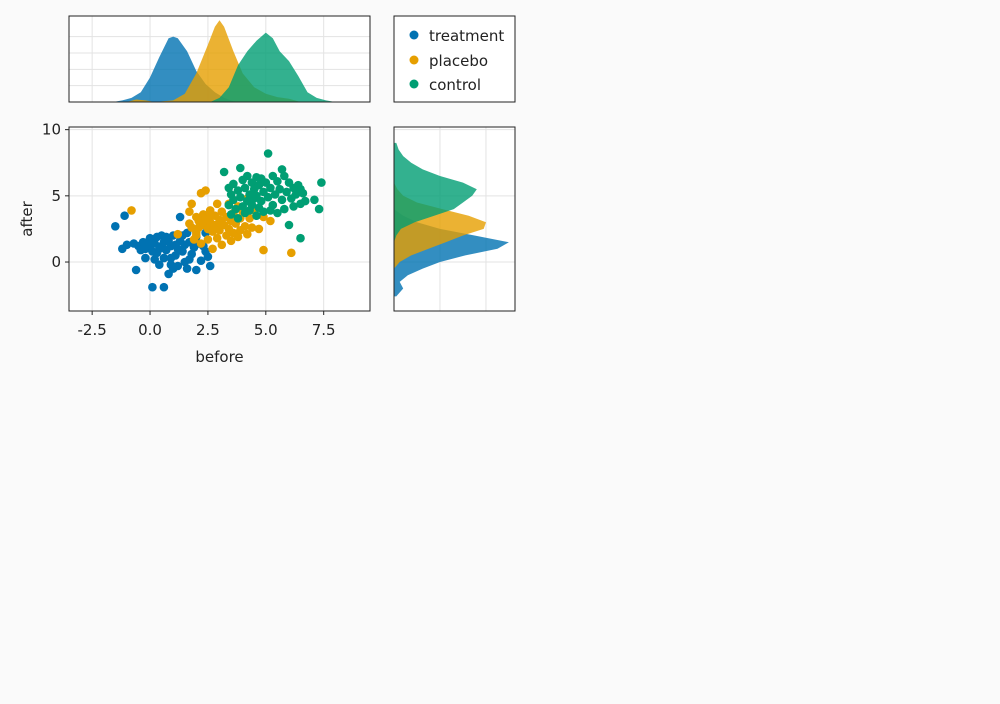 The width and height of the screenshot is (1000, 704). What do you see at coordinates (266, 330) in the screenshot?
I see `x-tick-label: 5.0` at bounding box center [266, 330].